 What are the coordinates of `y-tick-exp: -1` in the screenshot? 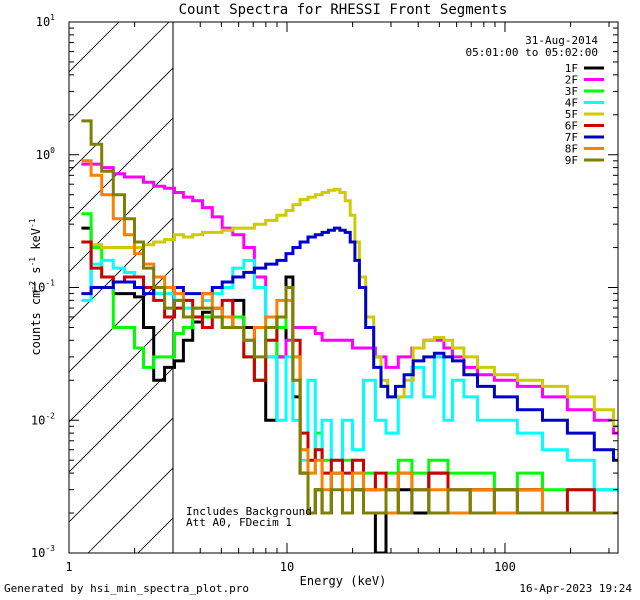 It's located at (50, 283).